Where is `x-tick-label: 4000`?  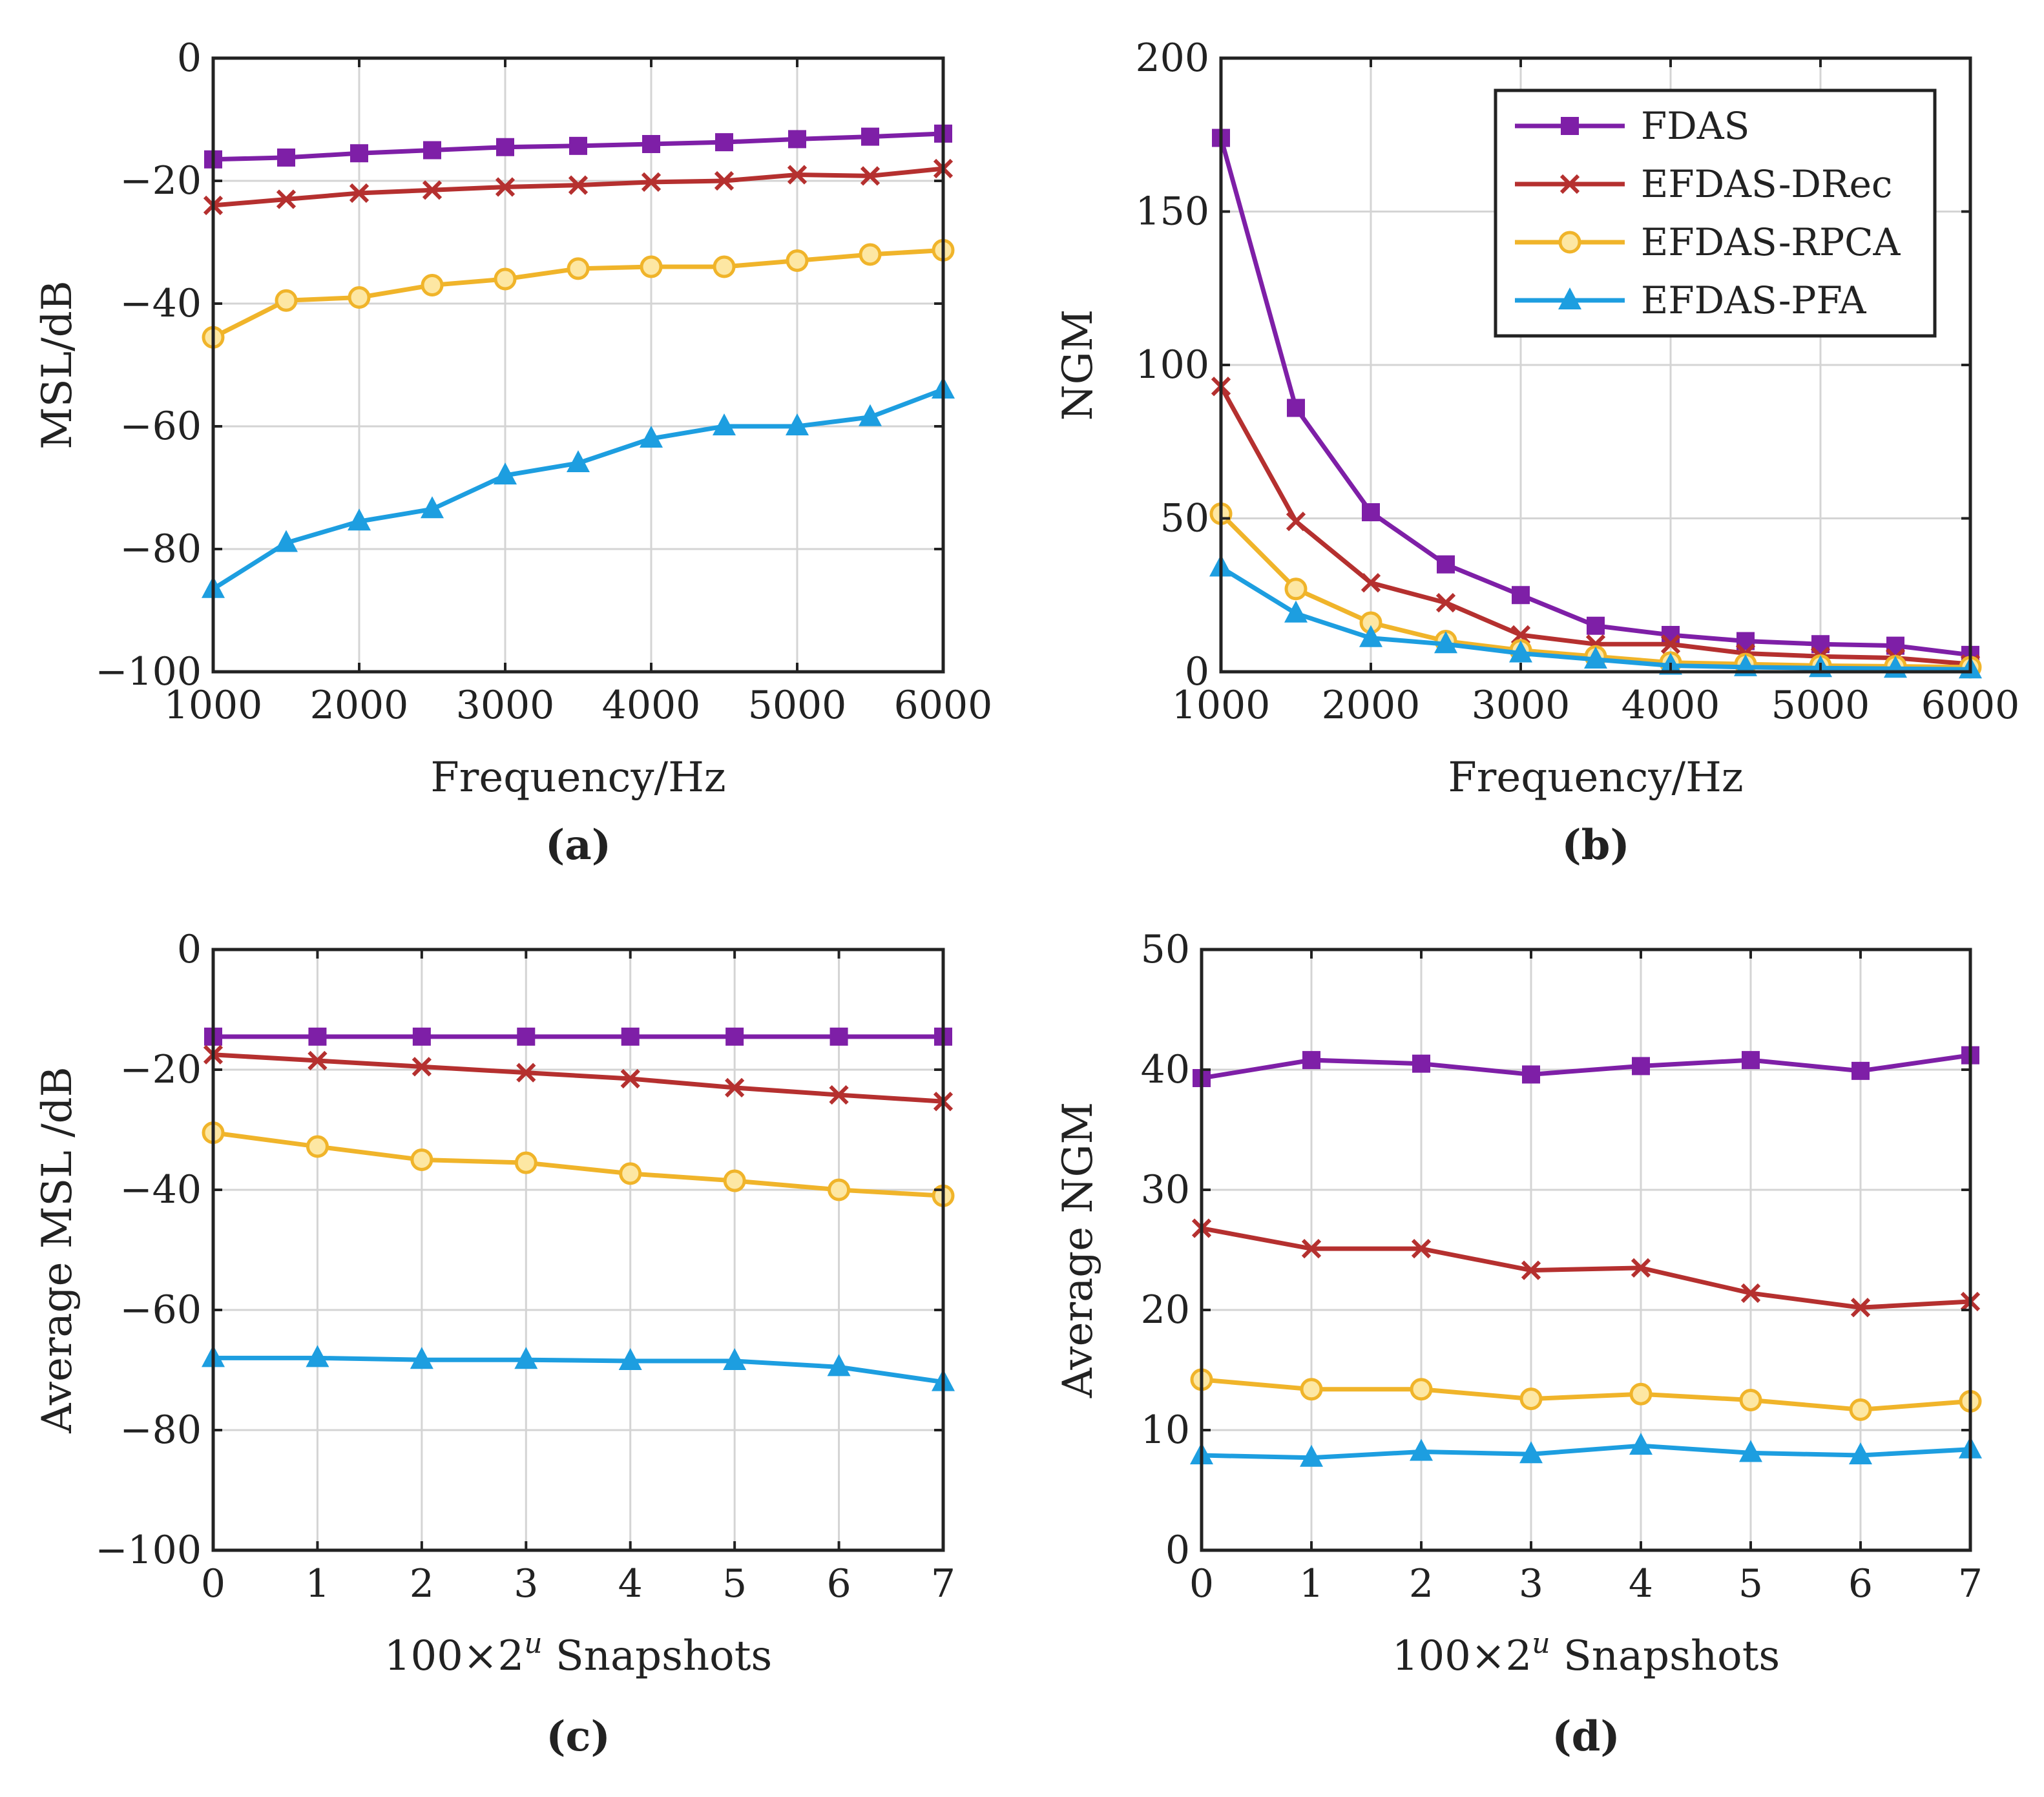 x-tick-label: 4000 is located at coordinates (651, 706).